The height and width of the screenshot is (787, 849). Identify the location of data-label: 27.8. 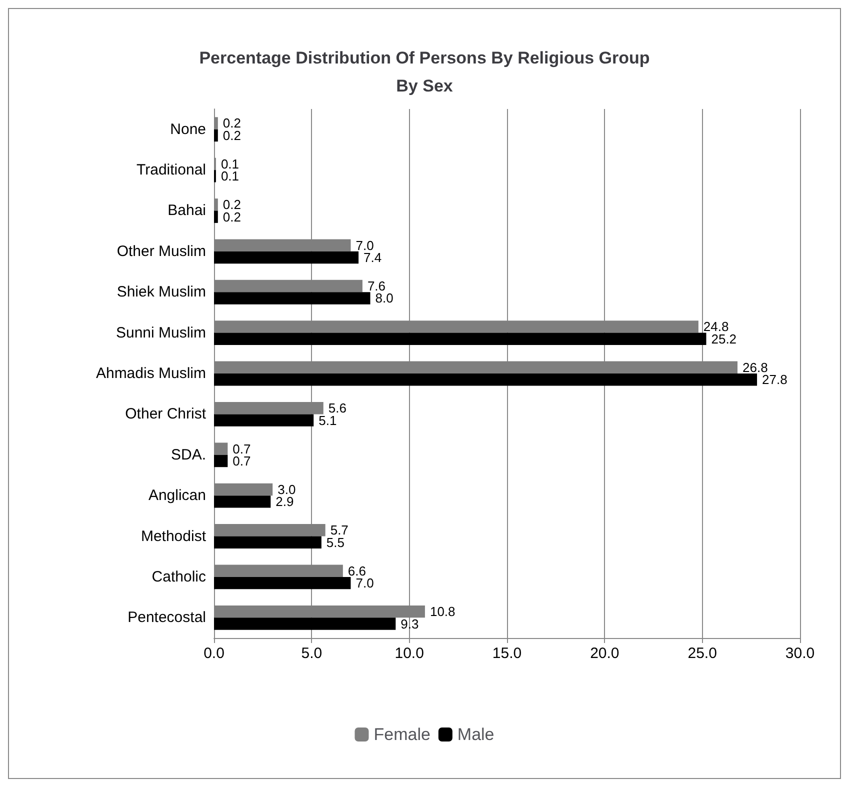
(775, 380).